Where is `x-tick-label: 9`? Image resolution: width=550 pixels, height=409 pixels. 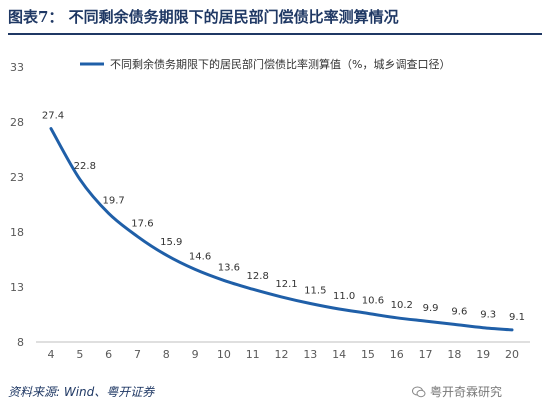
x-tick-label: 9 is located at coordinates (195, 354).